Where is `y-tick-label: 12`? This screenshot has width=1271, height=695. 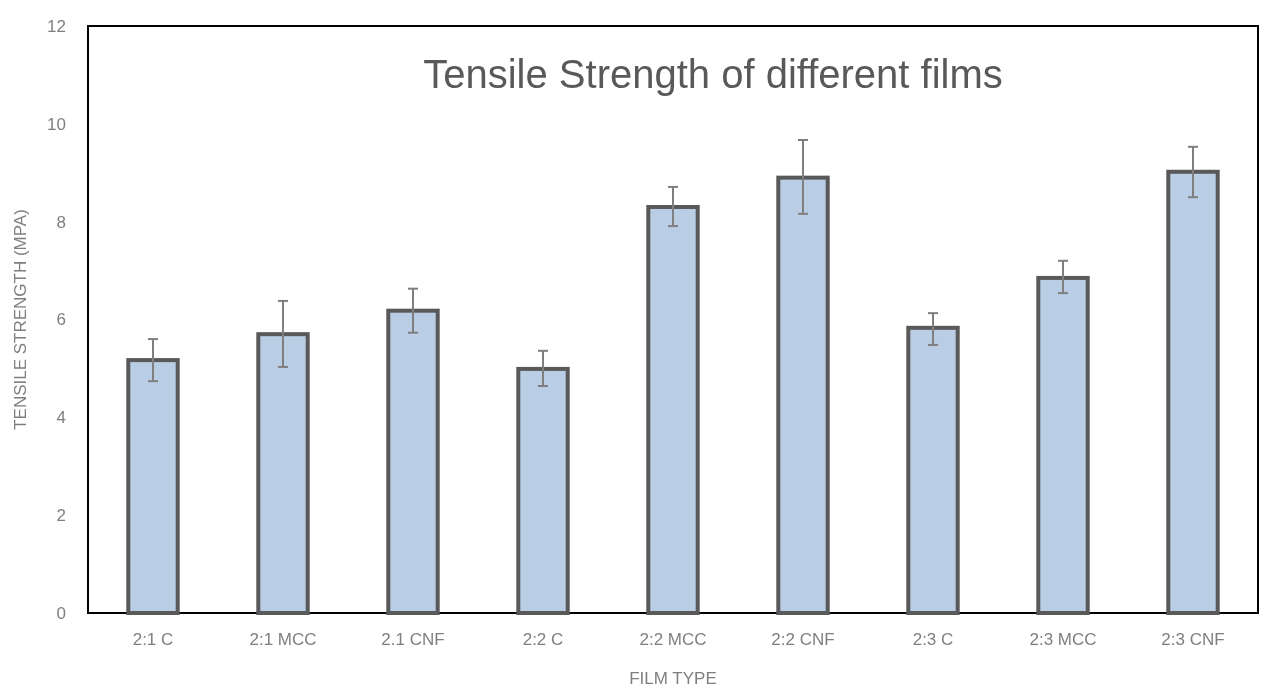 y-tick-label: 12 is located at coordinates (56, 26).